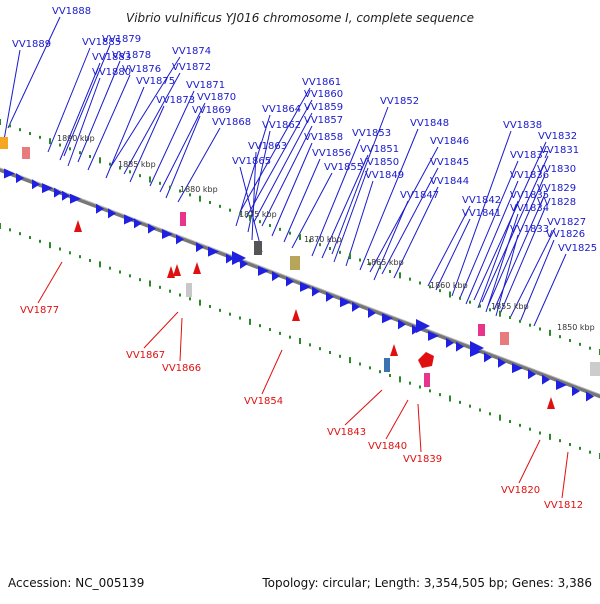  What do you see at coordinates (231, 122) in the screenshot?
I see `upper-gene-label: VV1868` at bounding box center [231, 122].